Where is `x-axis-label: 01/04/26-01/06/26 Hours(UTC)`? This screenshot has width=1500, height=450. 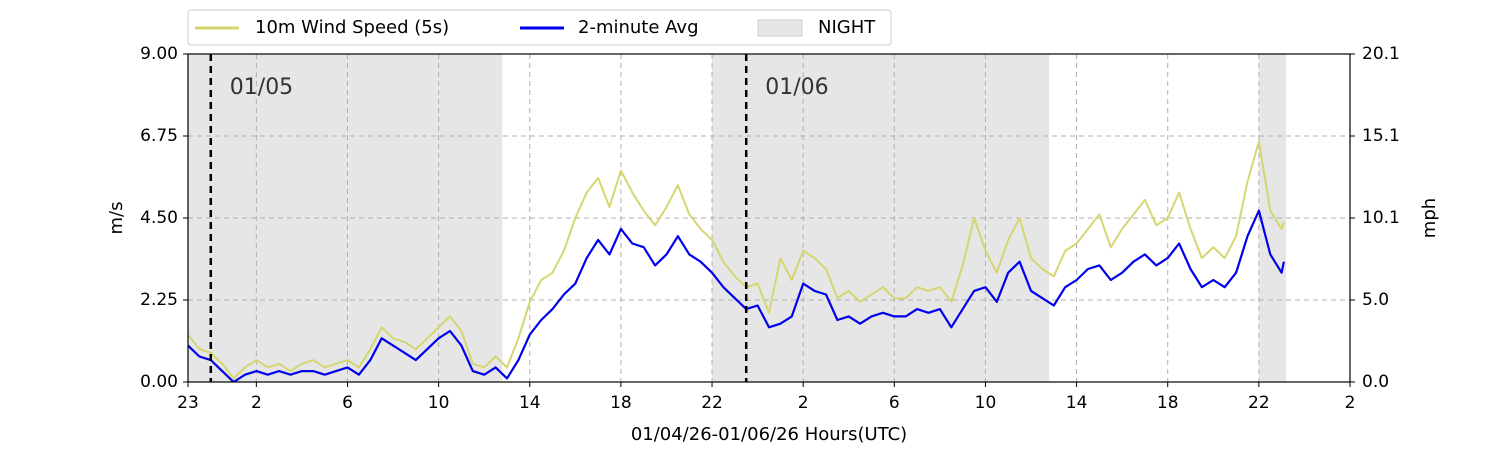
x-axis-label: 01/04/26-01/06/26 Hours(UTC) is located at coordinates (769, 434).